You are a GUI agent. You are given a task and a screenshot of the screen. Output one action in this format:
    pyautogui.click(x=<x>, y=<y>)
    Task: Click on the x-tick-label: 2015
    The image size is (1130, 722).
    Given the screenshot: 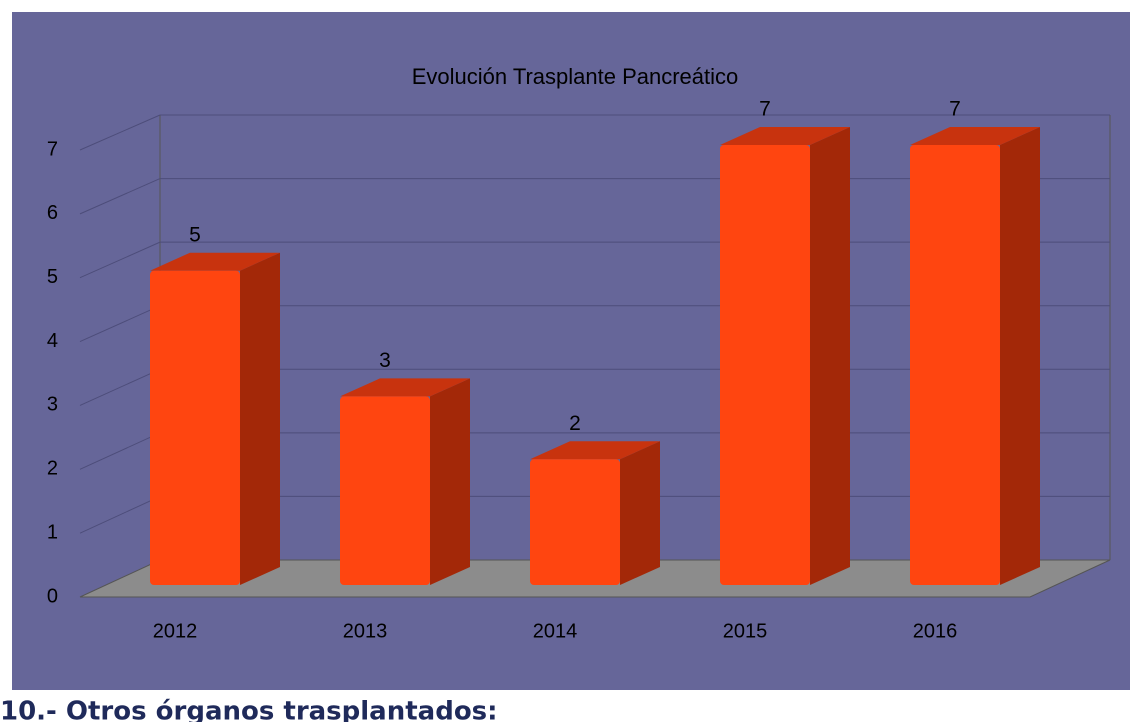 What is the action you would take?
    pyautogui.click(x=745, y=631)
    